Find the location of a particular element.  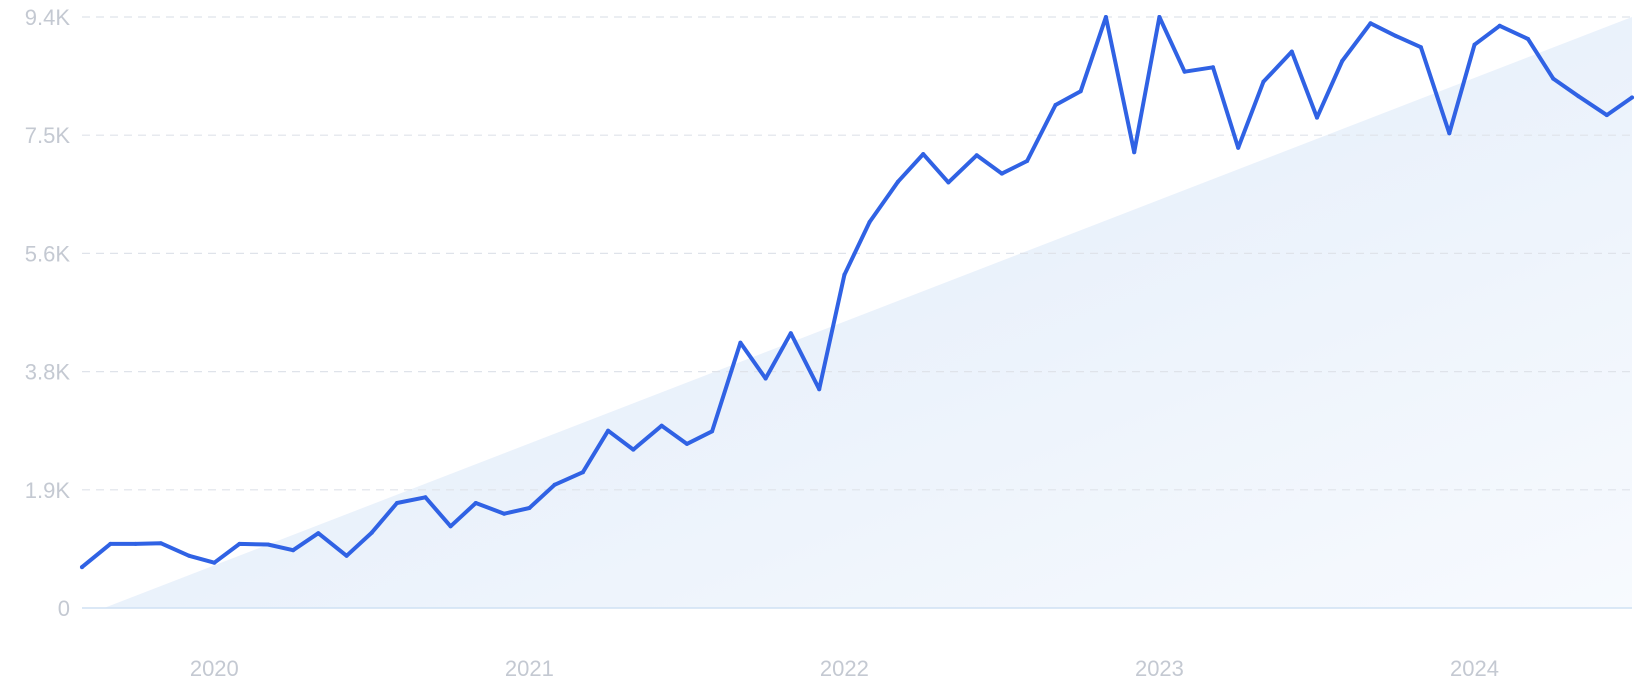

y-tick-label: 1.9K is located at coordinates (48, 490).